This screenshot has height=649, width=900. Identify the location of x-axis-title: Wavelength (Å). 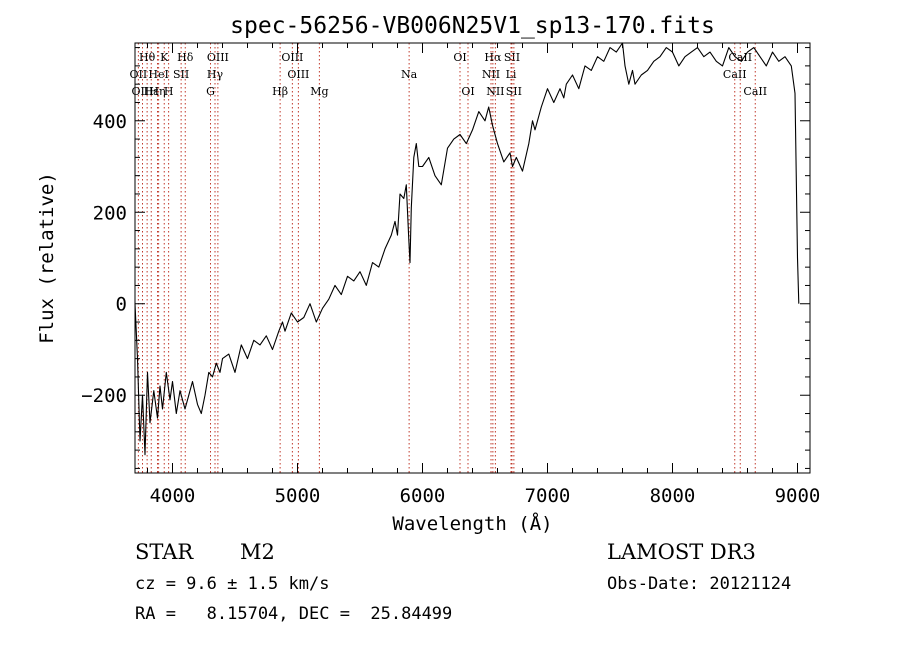
(472, 523).